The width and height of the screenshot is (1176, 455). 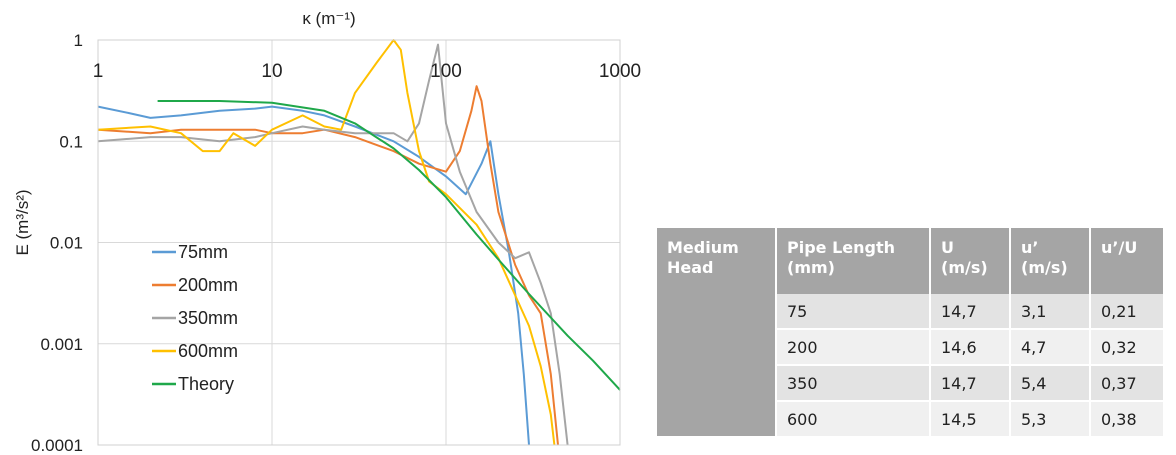 I want to click on y-tick-label: 0.001, so click(x=61, y=344).